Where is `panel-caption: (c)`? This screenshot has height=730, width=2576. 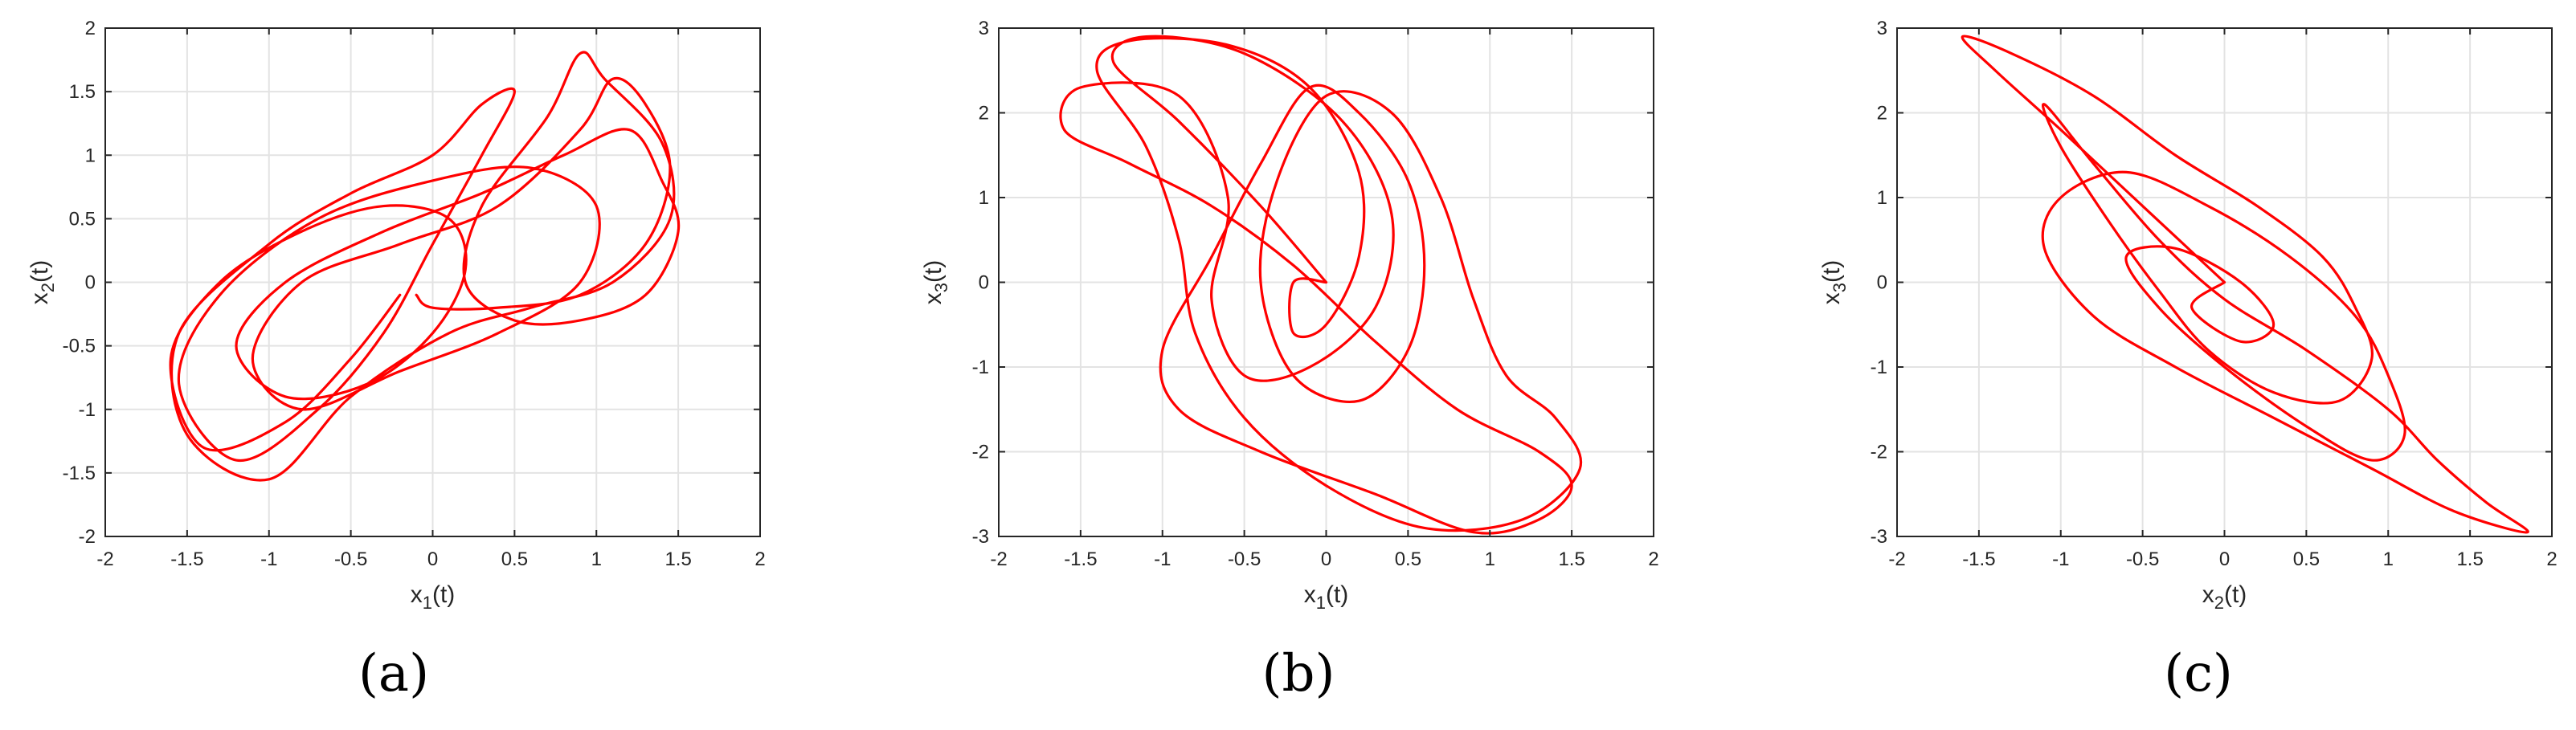 panel-caption: (c) is located at coordinates (2199, 673).